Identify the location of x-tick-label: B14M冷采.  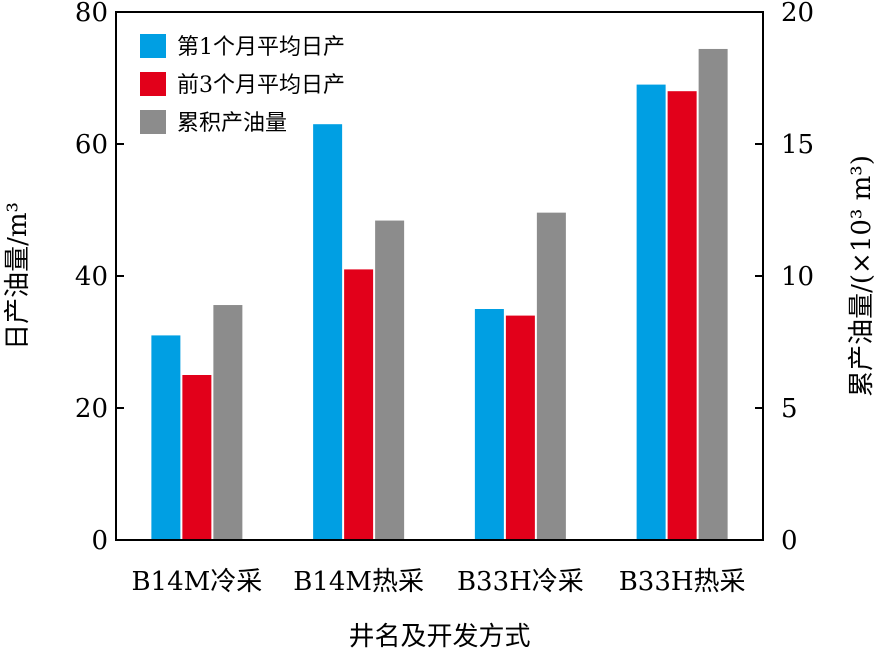
(196, 582).